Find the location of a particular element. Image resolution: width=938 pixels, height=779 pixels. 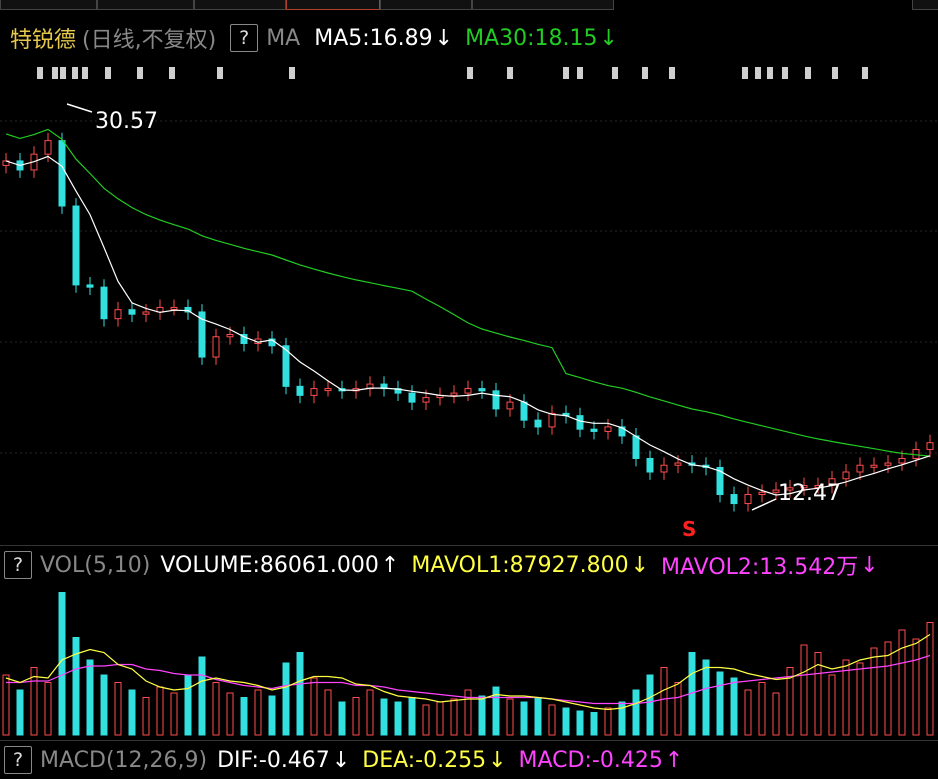

main-help-button: ? is located at coordinates (244, 38).